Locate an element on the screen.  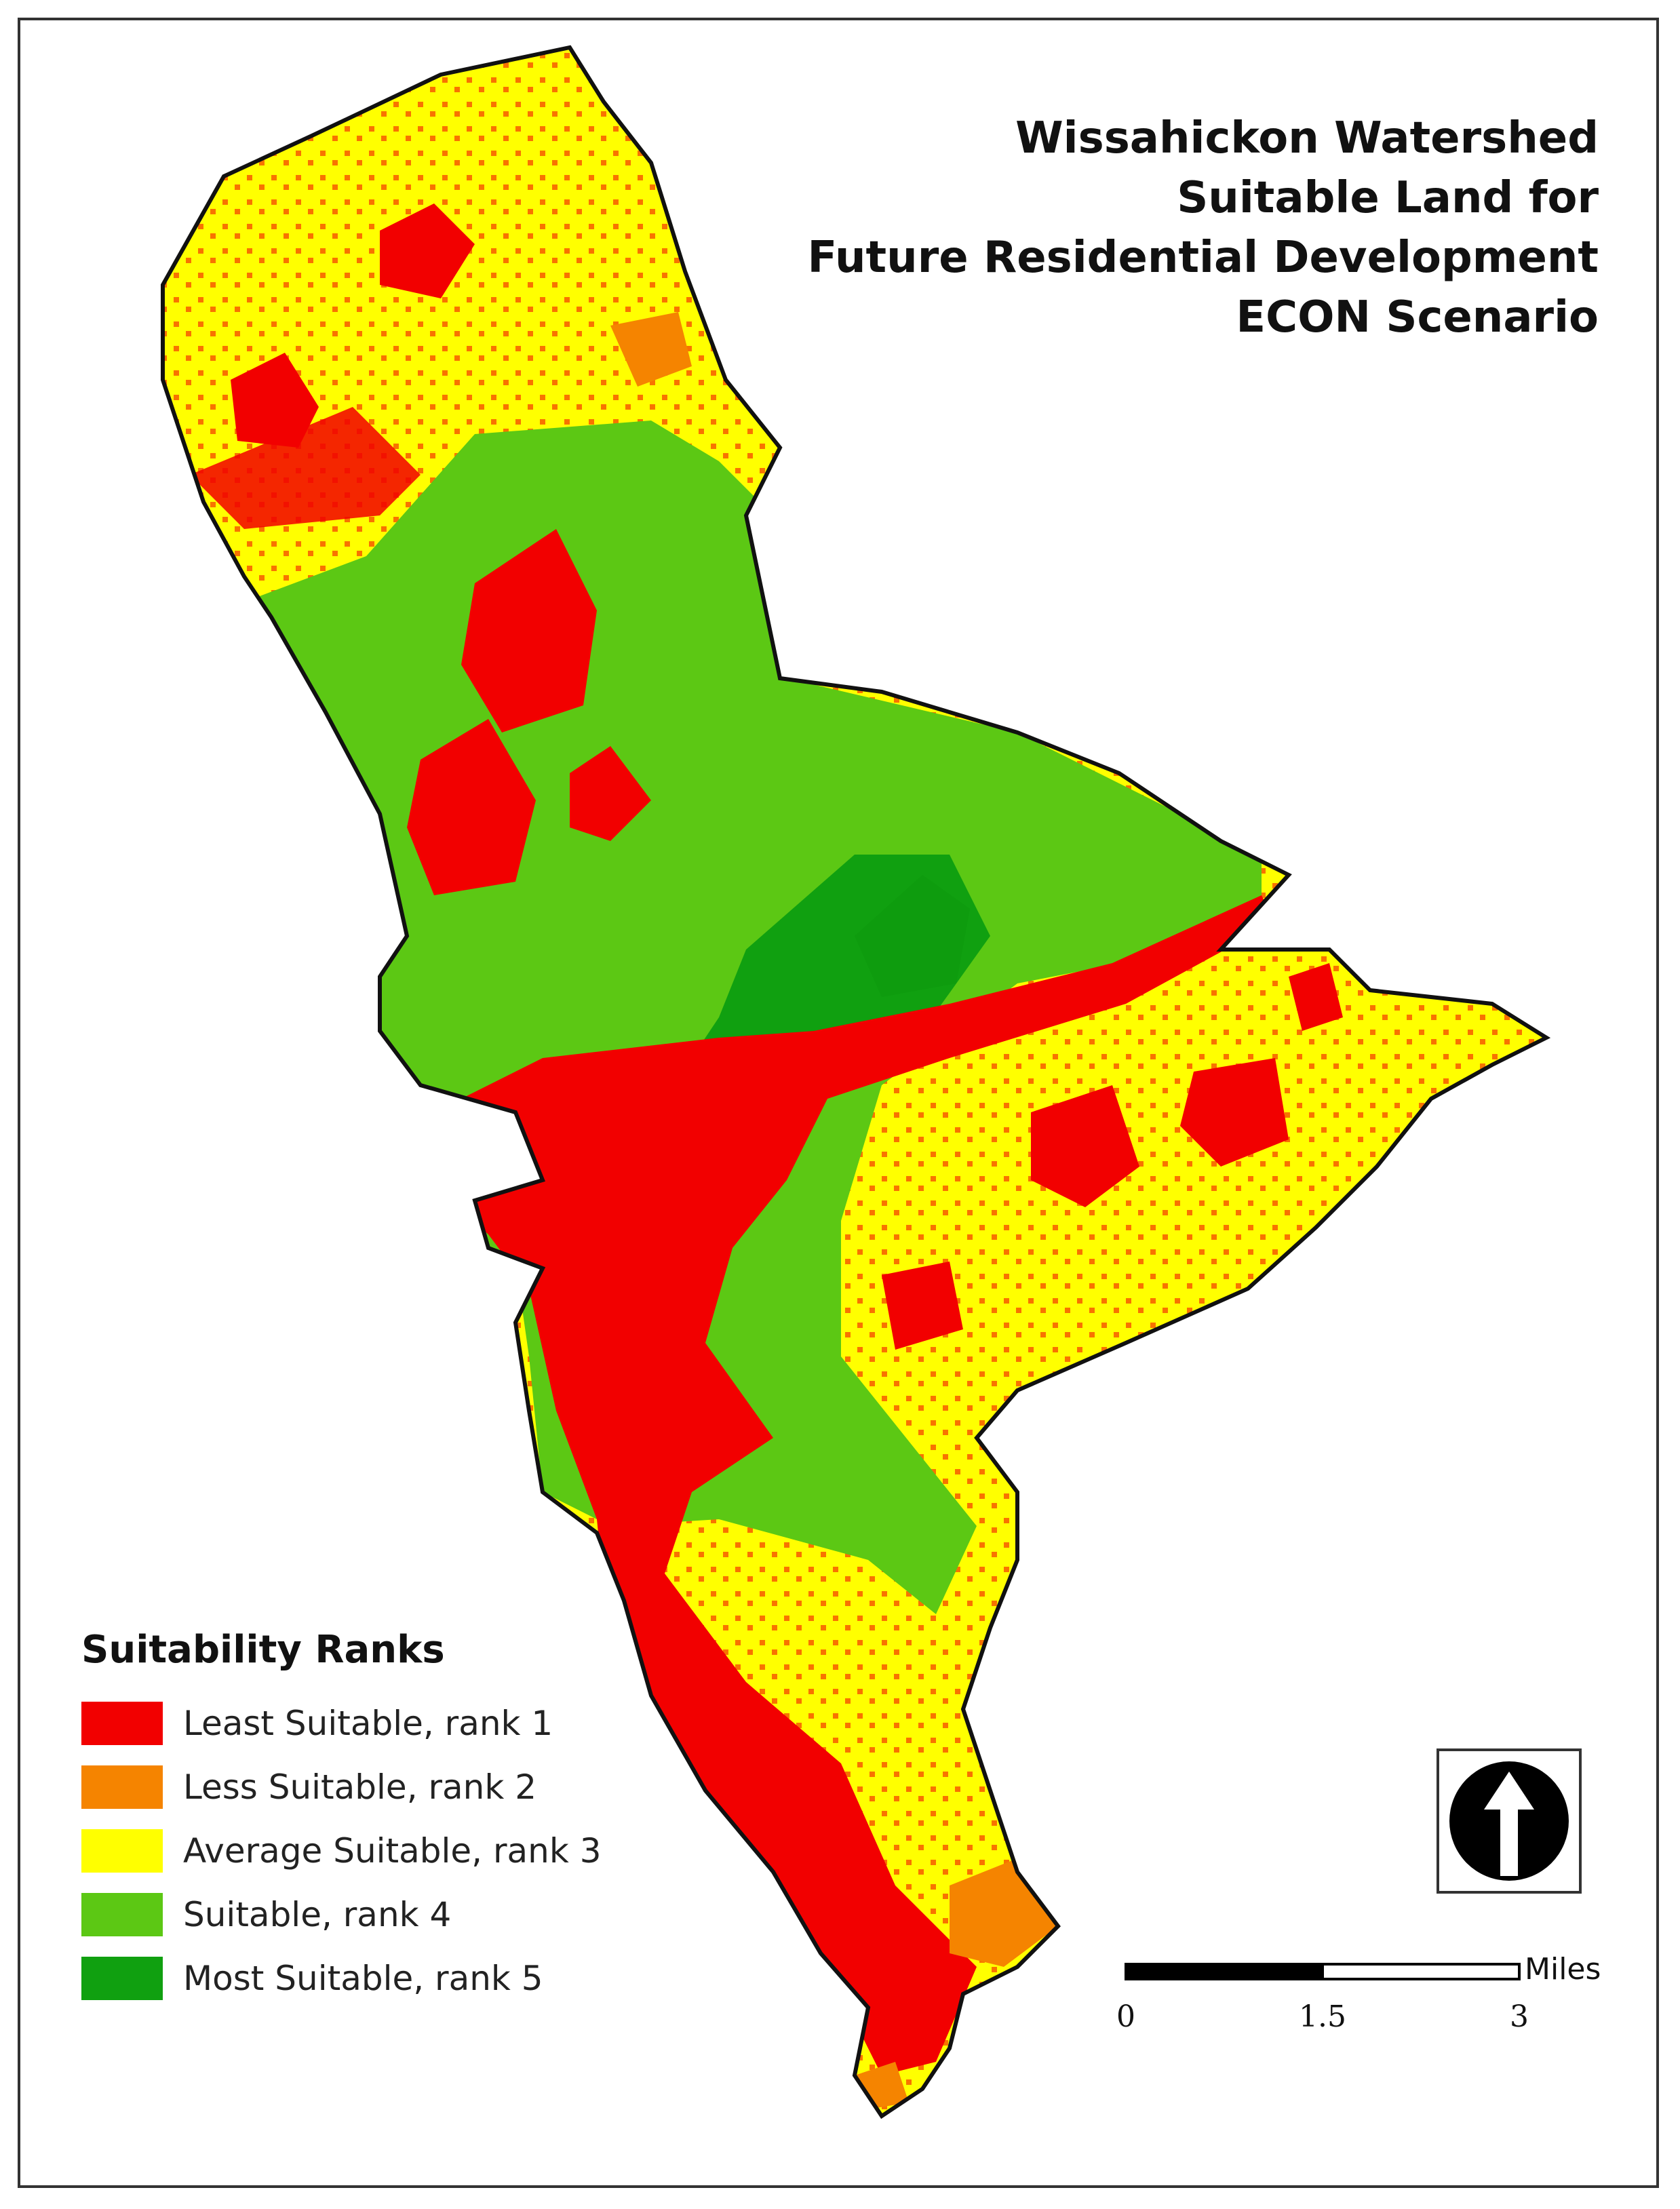
legend-item: Suitable, rank 4 is located at coordinates (342, 1915).